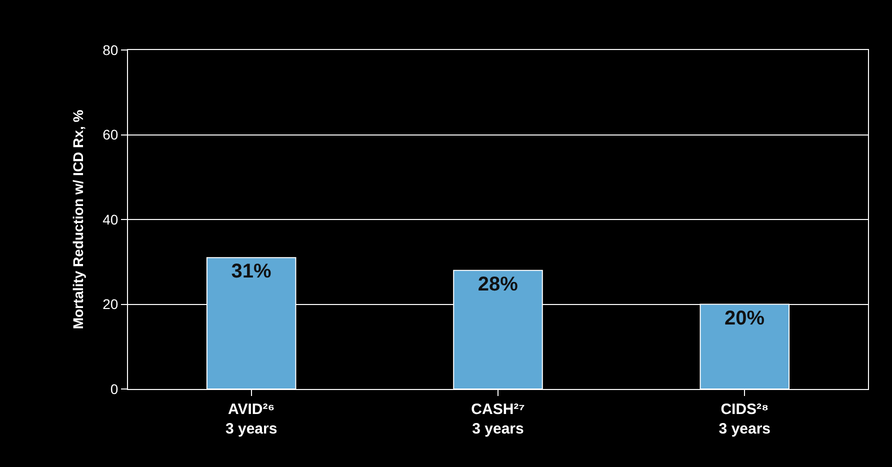 This screenshot has height=467, width=892. What do you see at coordinates (498, 419) in the screenshot?
I see `x-tick-label: CASH²⁷ 3 years` at bounding box center [498, 419].